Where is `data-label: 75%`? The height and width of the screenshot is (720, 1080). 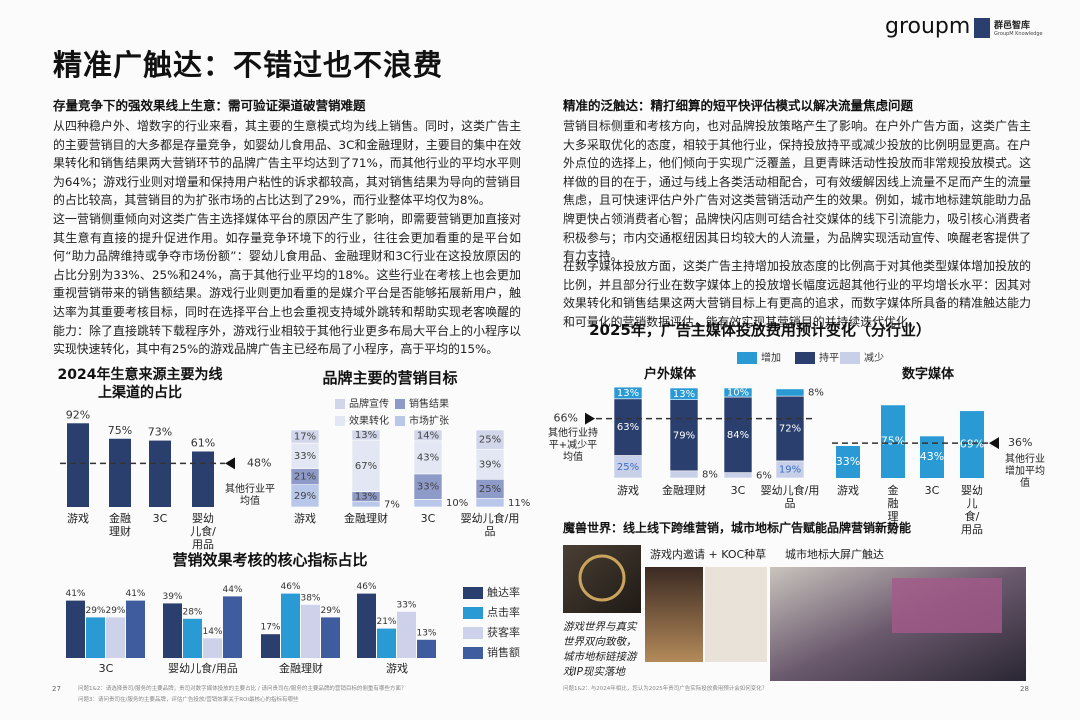 data-label: 75% is located at coordinates (120, 430).